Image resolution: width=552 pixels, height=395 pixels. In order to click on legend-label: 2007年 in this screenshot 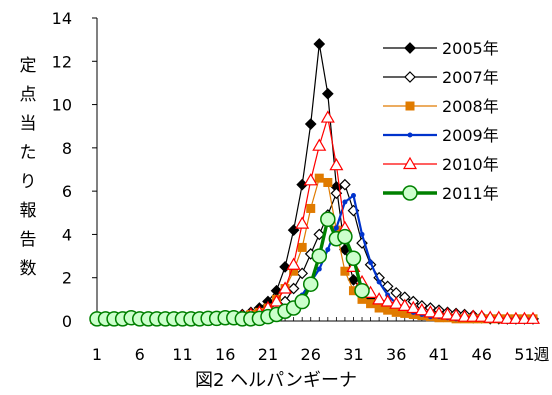, I will do `click(470, 77)`.